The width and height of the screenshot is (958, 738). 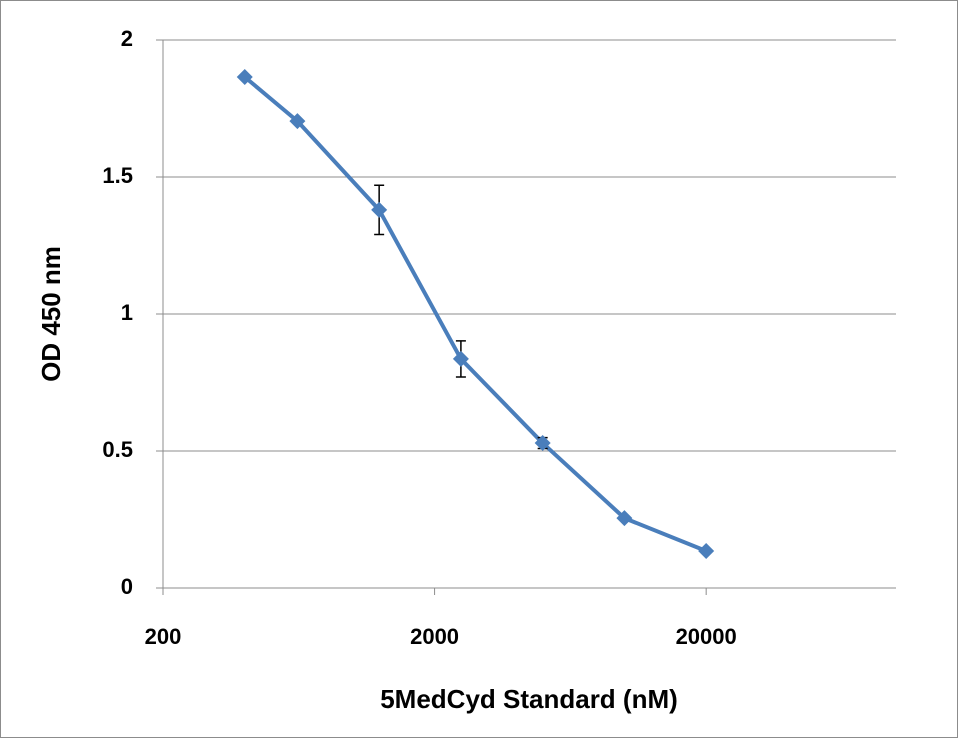 What do you see at coordinates (117, 449) in the screenshot?
I see `y-tick-label: 0.5` at bounding box center [117, 449].